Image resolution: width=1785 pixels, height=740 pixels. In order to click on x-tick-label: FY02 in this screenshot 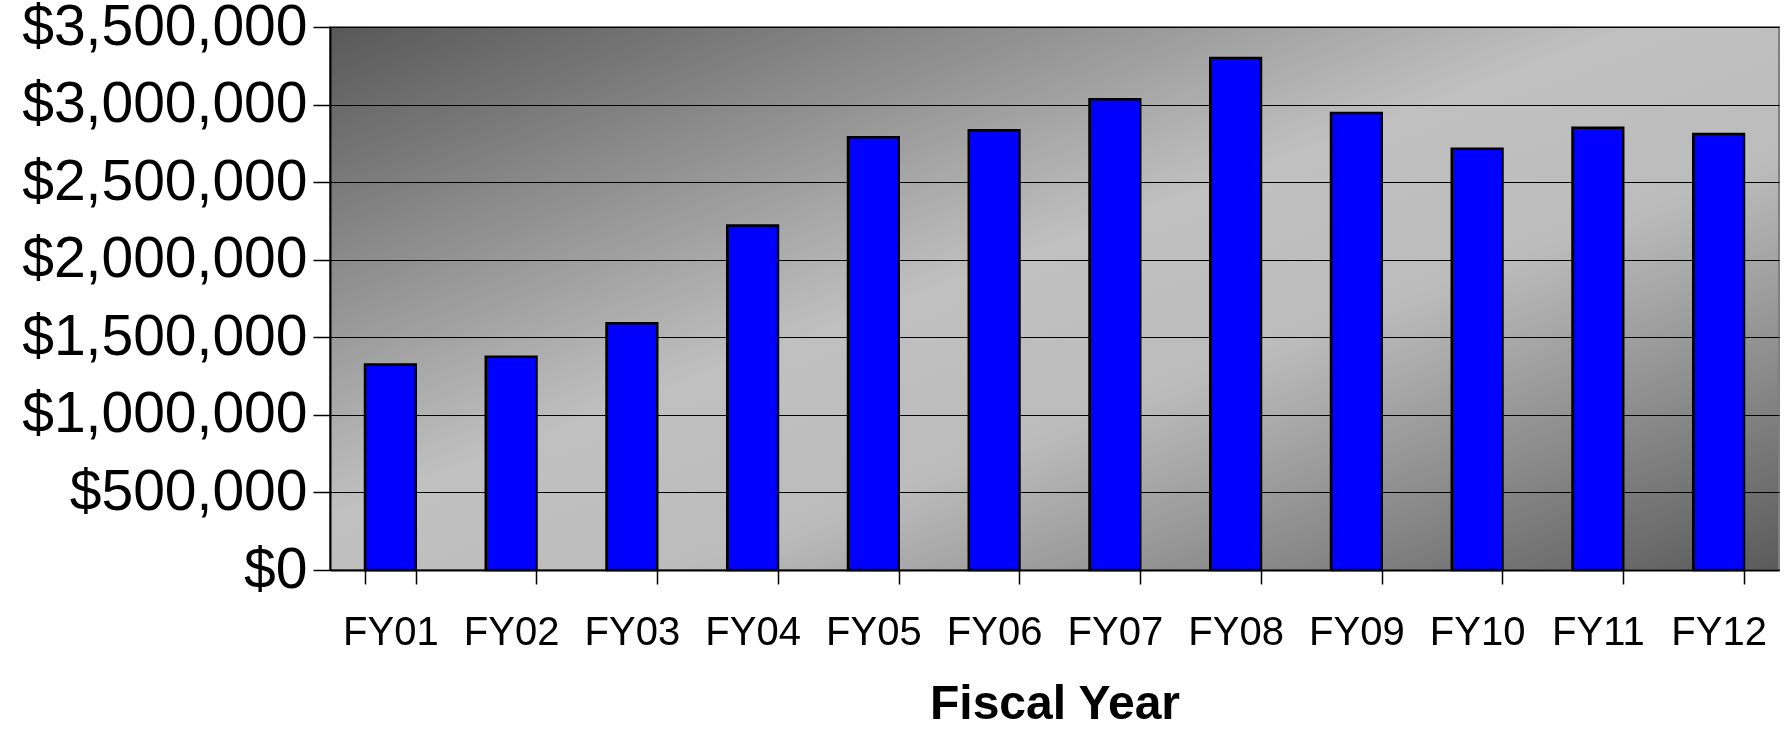, I will do `click(511, 630)`.